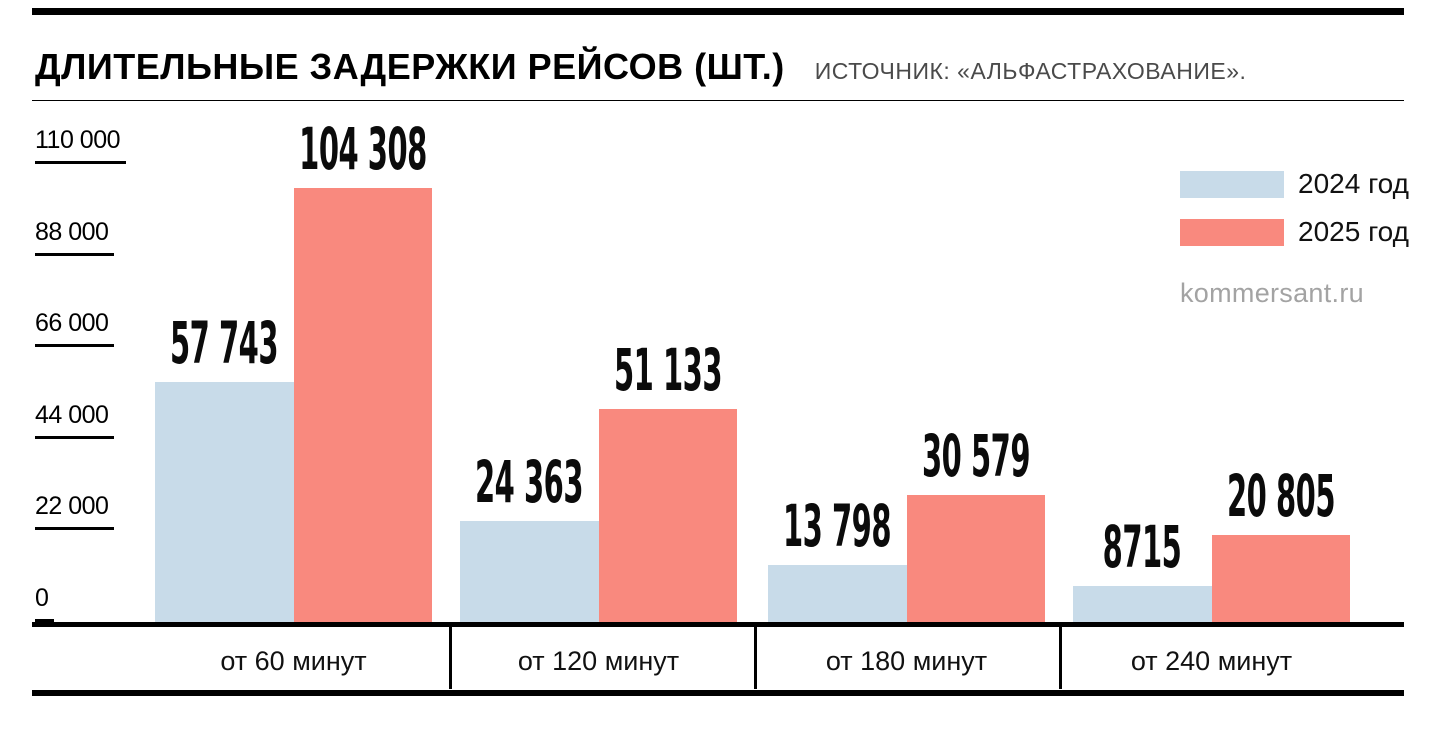 This screenshot has height=738, width=1440. What do you see at coordinates (1030, 71) in the screenshot?
I see `source-label: ИСТОЧНИК: «АЛЬФАСТРАХОВАНИЕ».` at bounding box center [1030, 71].